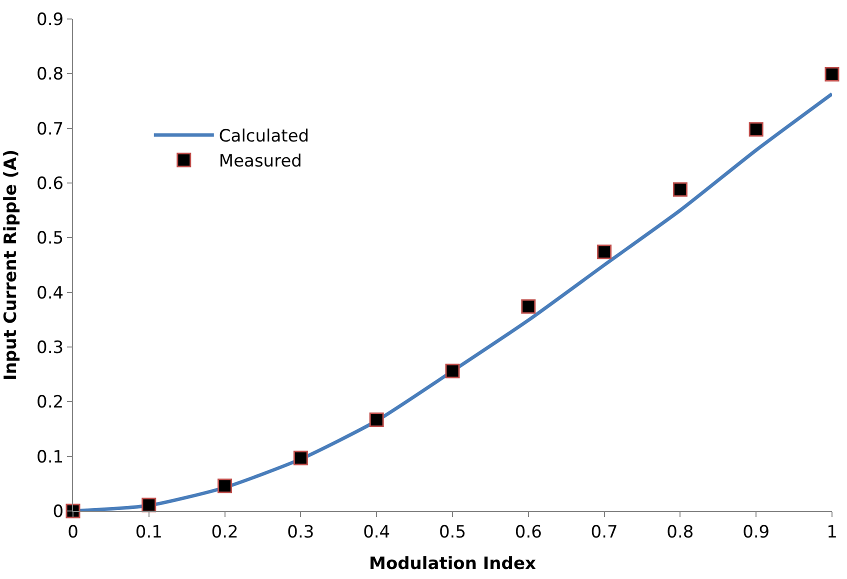 The image size is (847, 579). What do you see at coordinates (148, 532) in the screenshot?
I see `x-tick-label: 0.1` at bounding box center [148, 532].